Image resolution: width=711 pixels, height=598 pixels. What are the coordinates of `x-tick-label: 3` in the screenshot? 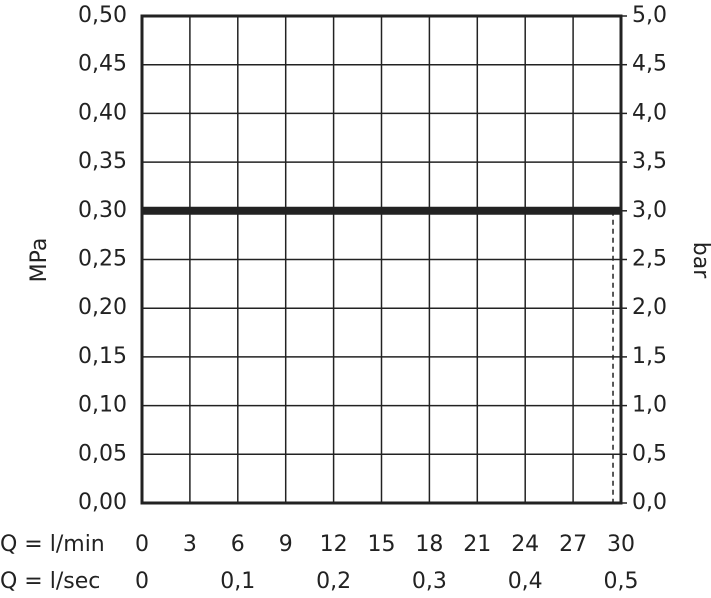 It's located at (190, 544).